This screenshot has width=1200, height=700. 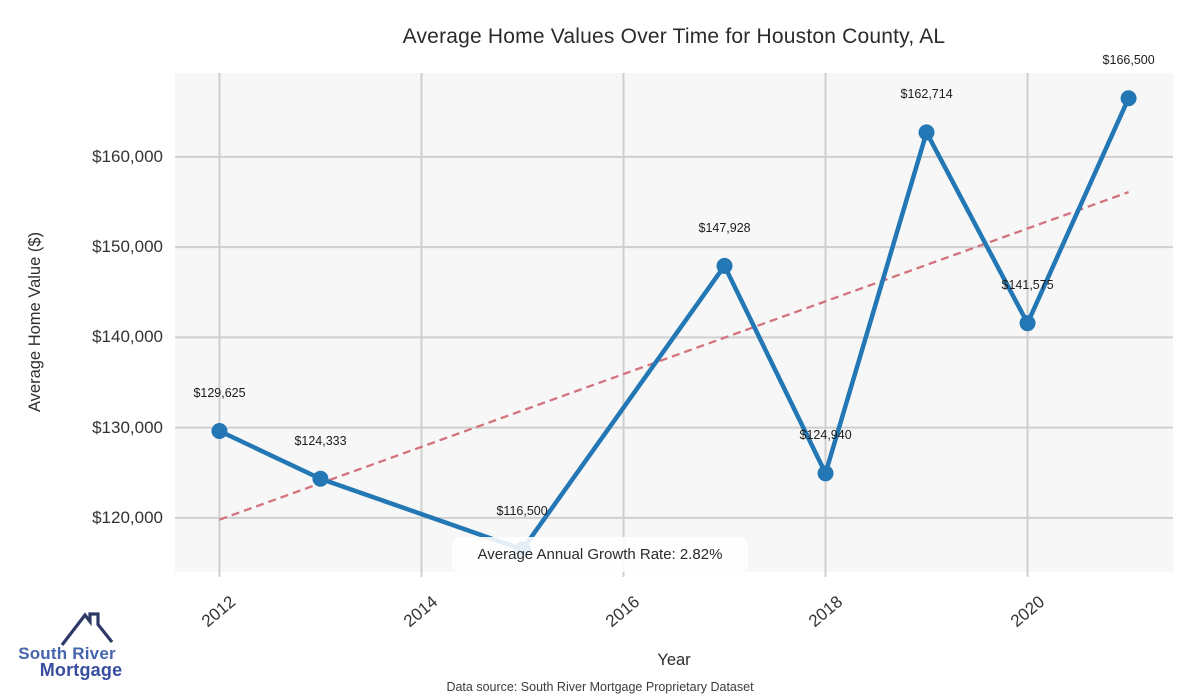 What do you see at coordinates (87, 629) in the screenshot?
I see `house-roof-icon` at bounding box center [87, 629].